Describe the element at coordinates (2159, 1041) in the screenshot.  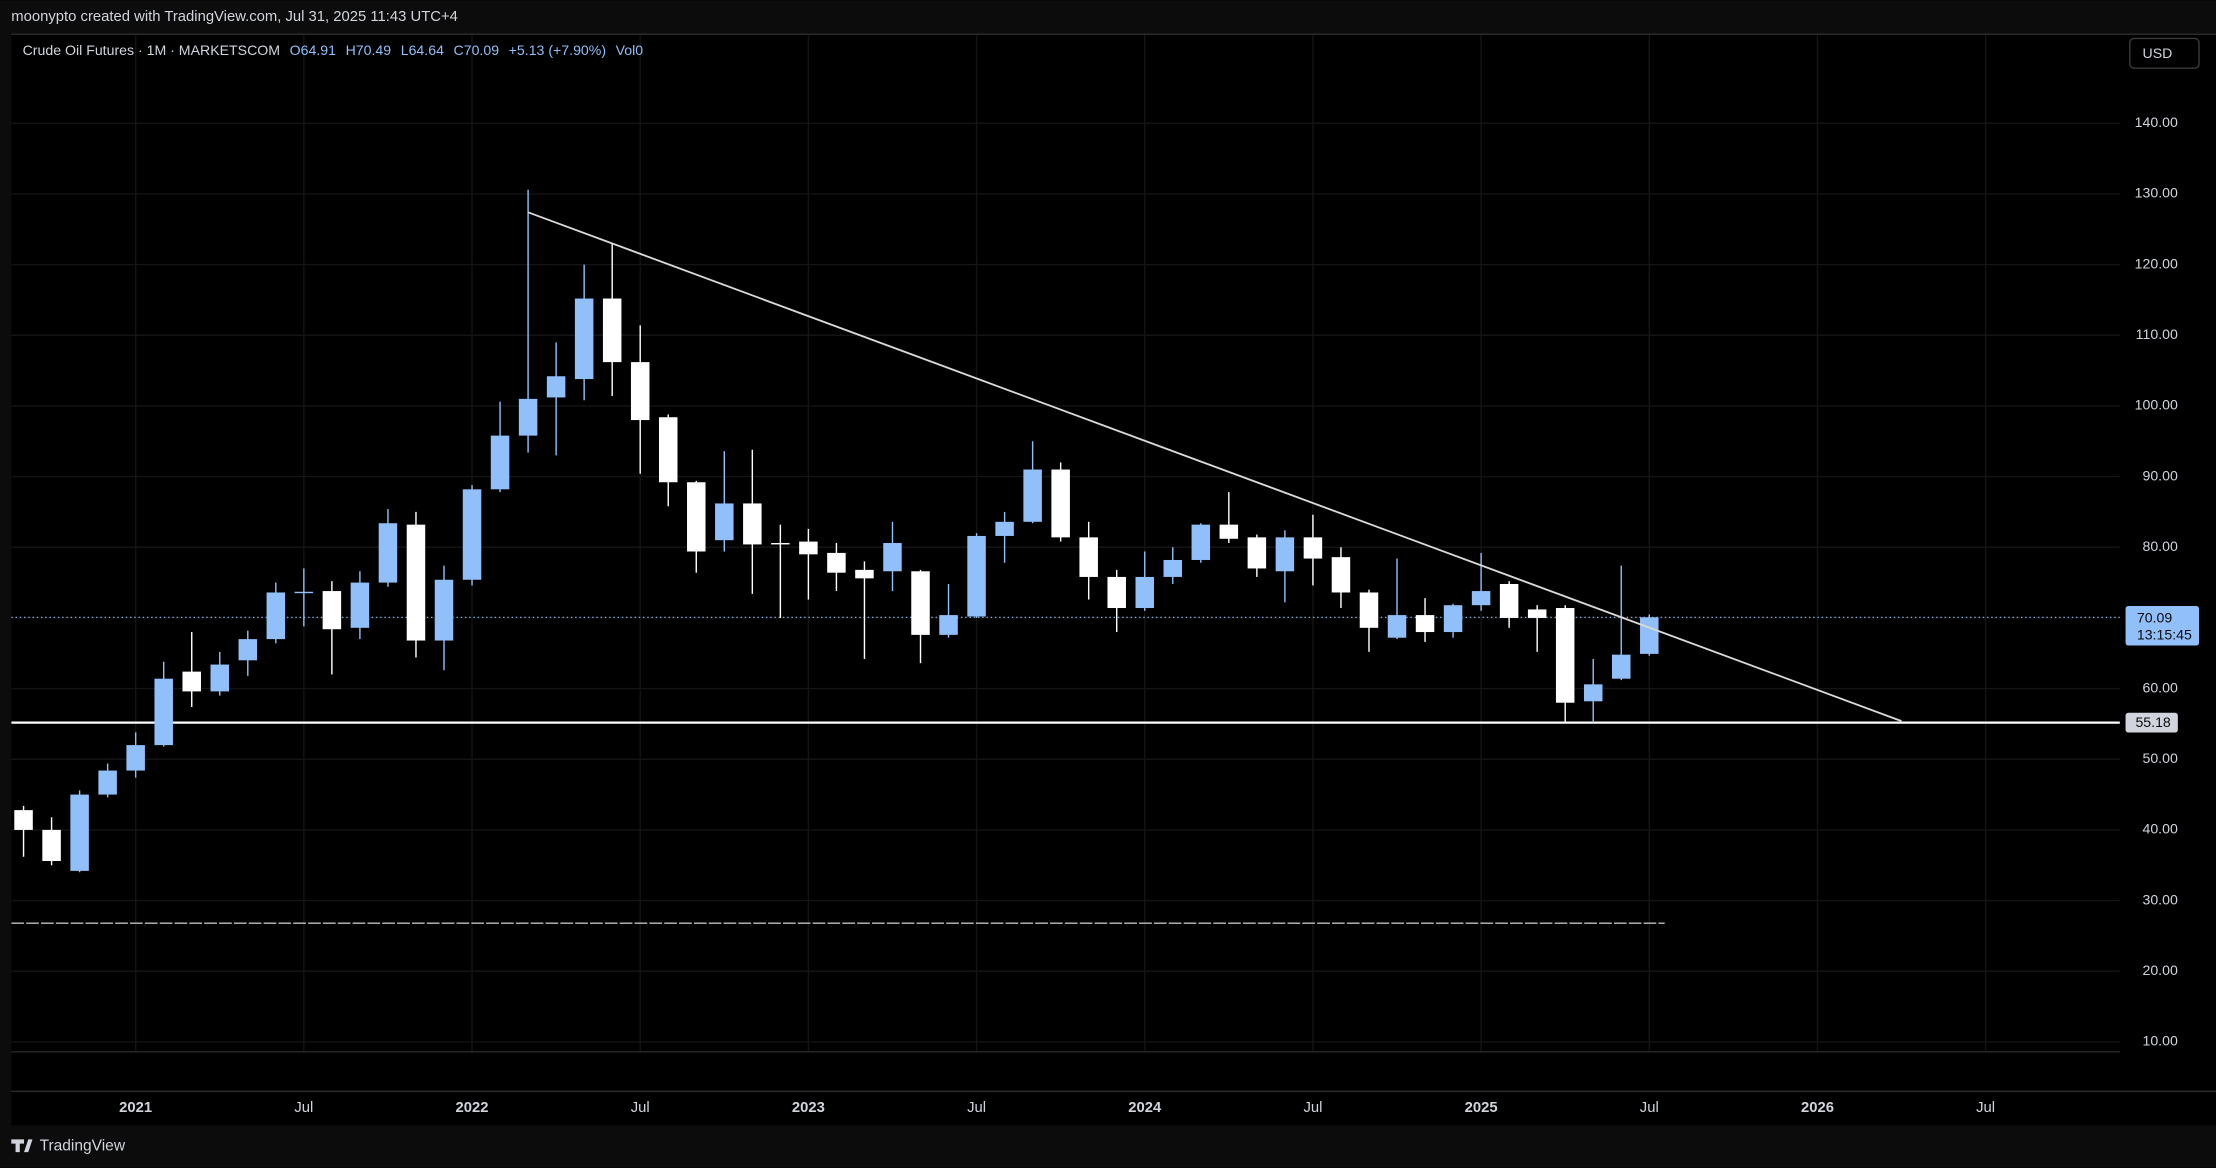
I see `y-tick-label: 10.00` at that location.